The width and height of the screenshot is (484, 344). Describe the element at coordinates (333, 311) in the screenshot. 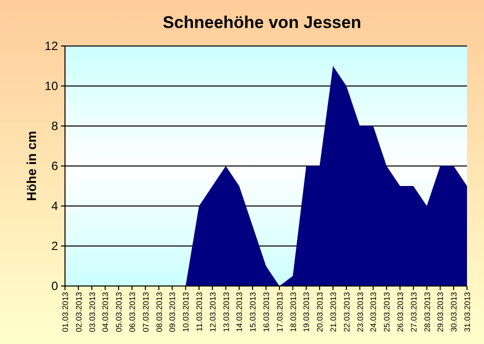

I see `x-tick-label: 21.03.2013` at that location.